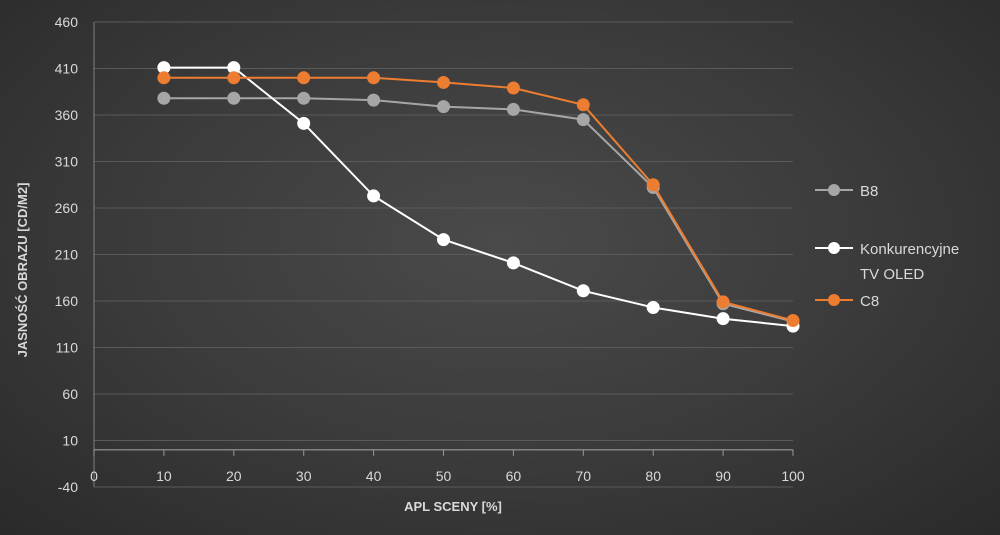 This screenshot has width=1000, height=535. I want to click on y-tick-label: 260, so click(67, 208).